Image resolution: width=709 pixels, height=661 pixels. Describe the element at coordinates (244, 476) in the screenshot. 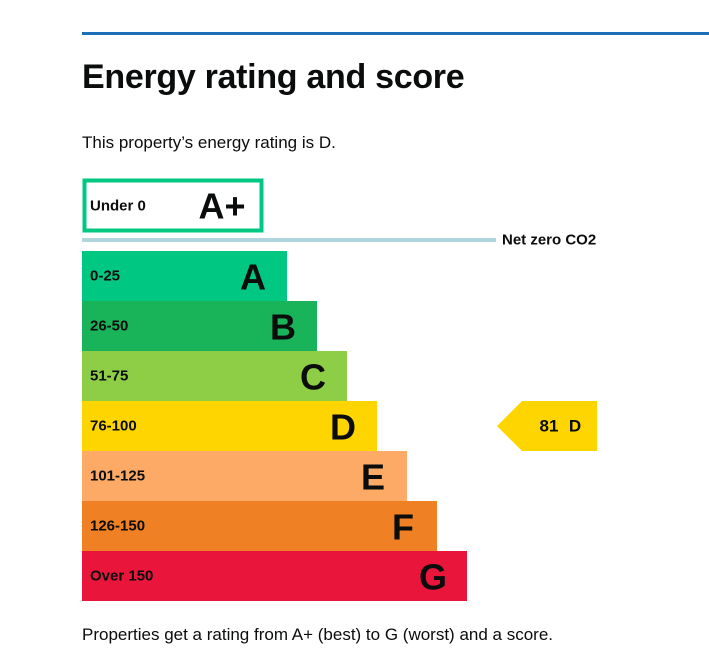

I see `band-e-bar` at that location.